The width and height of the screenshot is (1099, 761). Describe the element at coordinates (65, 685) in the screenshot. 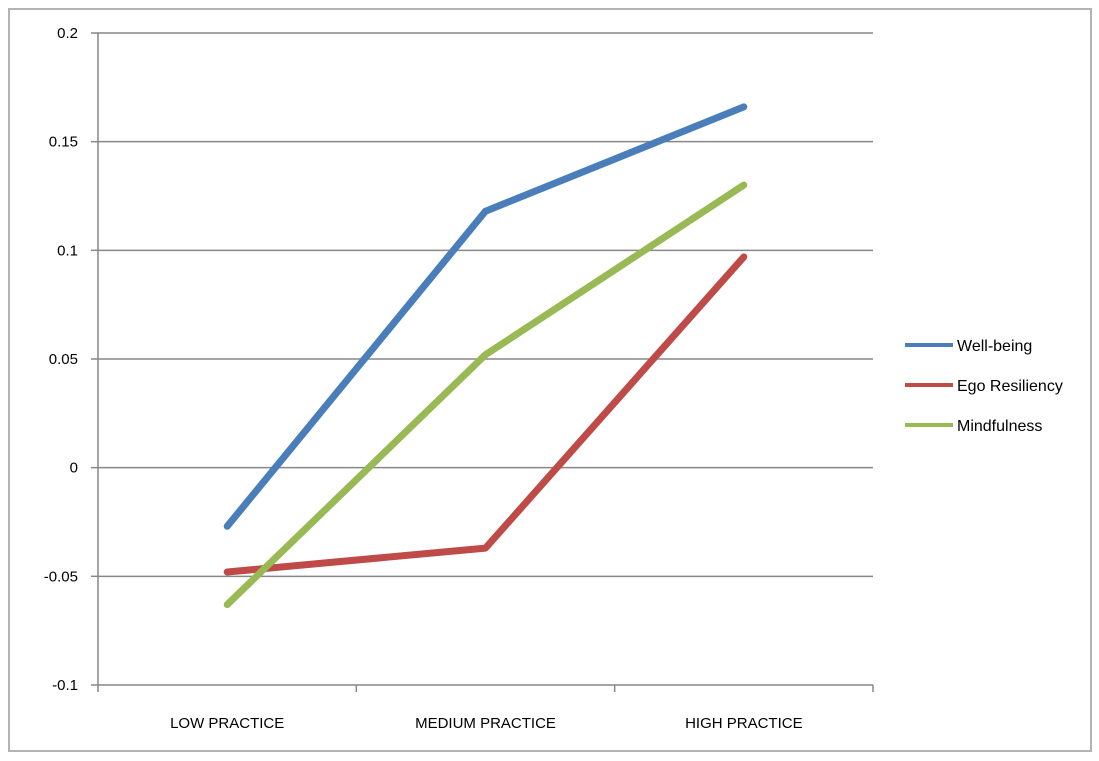

I see `y-tick-label: -0.1` at that location.